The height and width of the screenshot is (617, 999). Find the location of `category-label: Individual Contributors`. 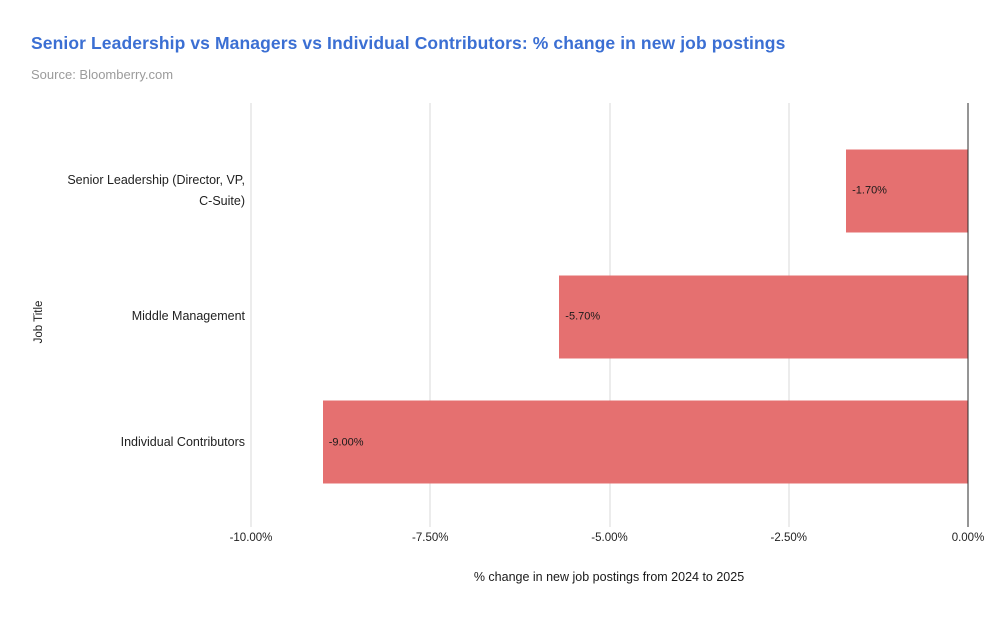

category-label: Individual Contributors is located at coordinates (182, 441).